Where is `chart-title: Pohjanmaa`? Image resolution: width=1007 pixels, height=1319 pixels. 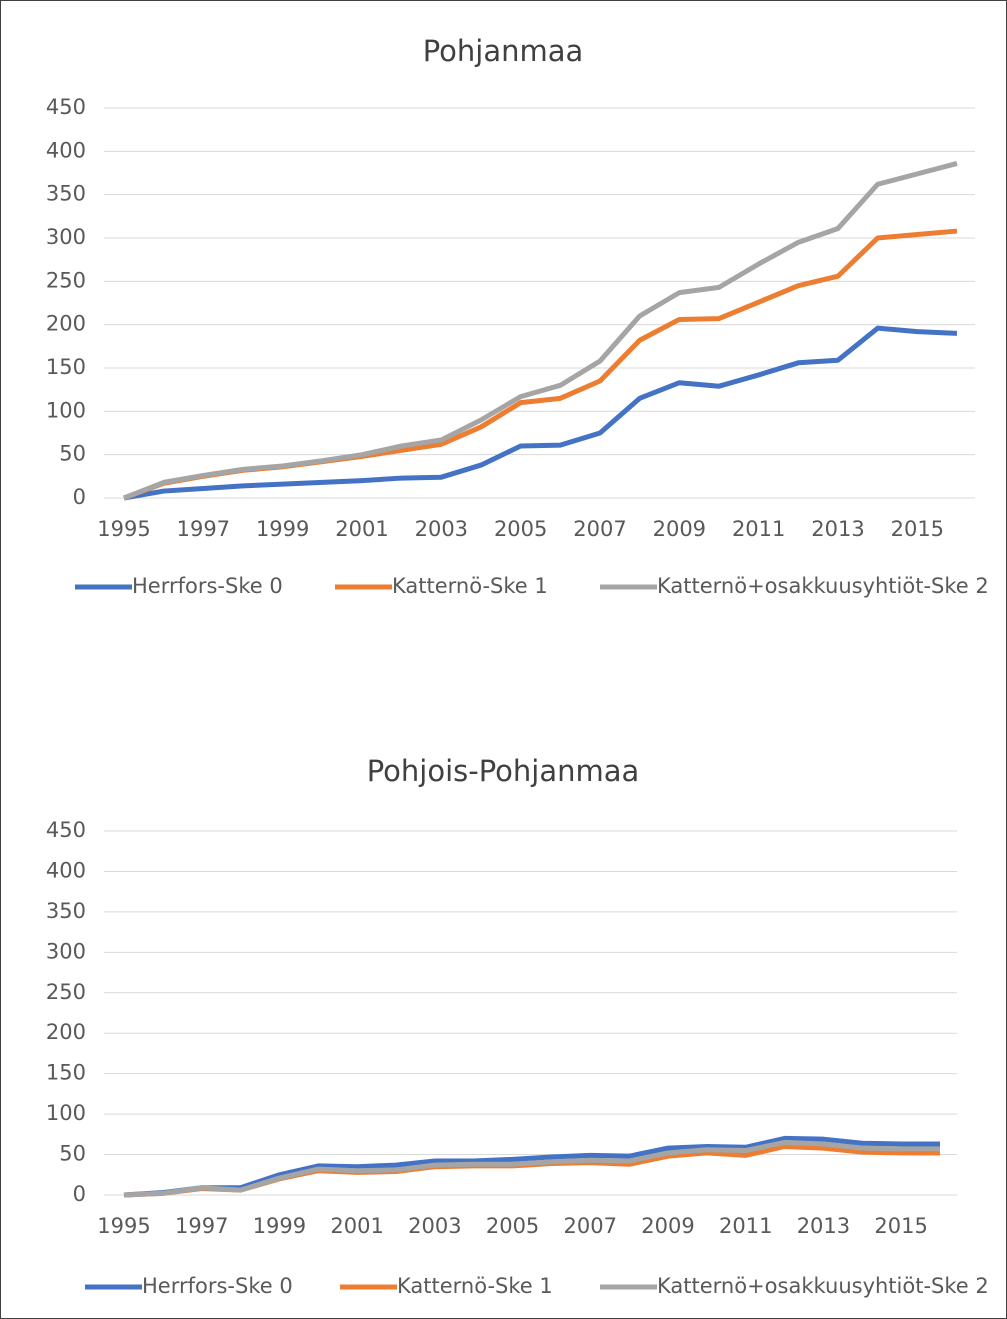
chart-title: Pohjanmaa is located at coordinates (503, 51).